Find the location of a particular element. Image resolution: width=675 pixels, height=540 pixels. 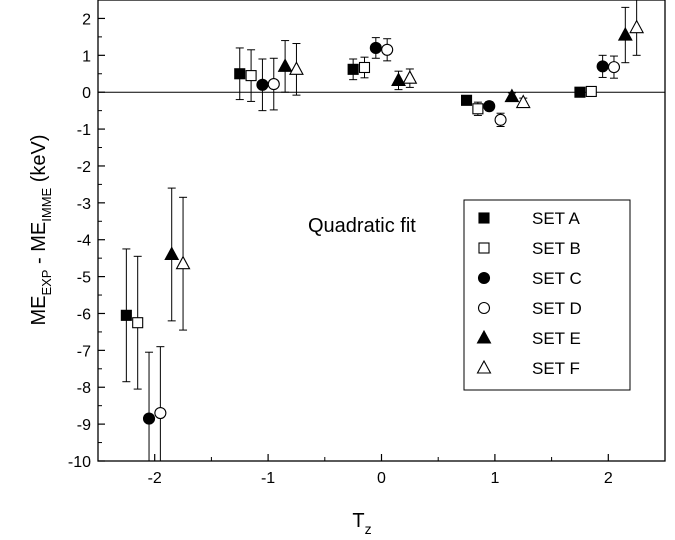

y-axis-label-part2: - ME is located at coordinates (39, 246).